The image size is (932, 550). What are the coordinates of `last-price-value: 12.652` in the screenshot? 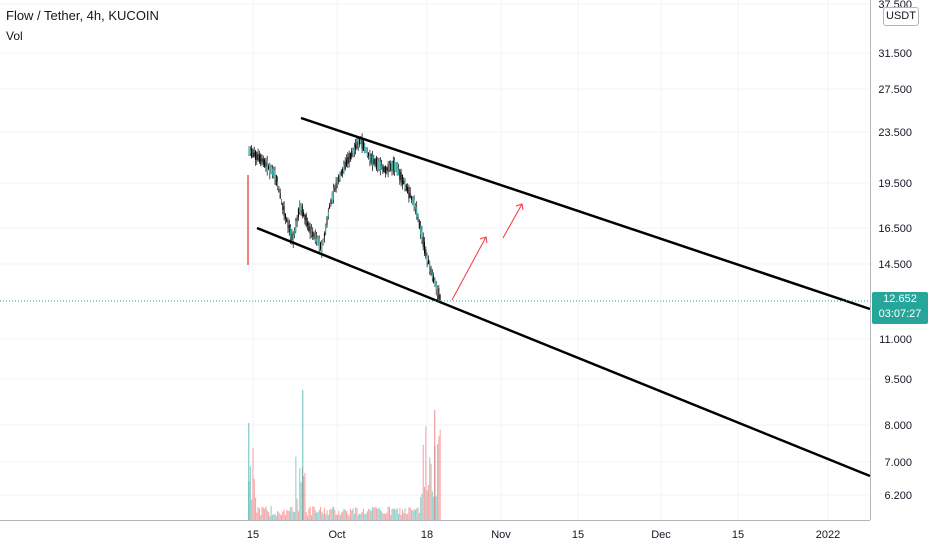 It's located at (900, 299).